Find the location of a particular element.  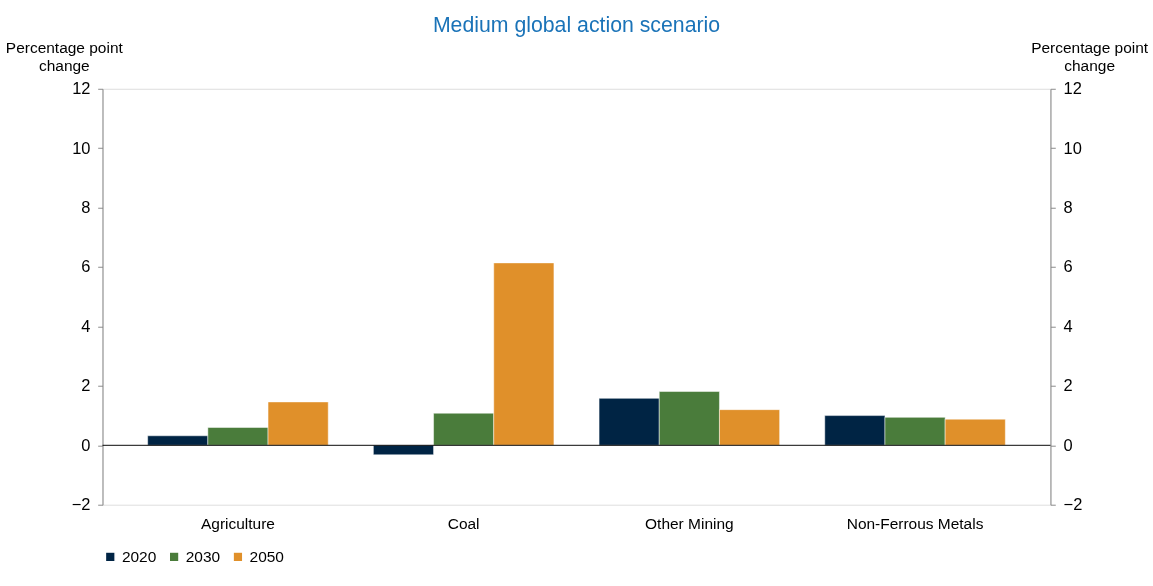

y-axis-title: Percentage point change is located at coordinates (64, 56).